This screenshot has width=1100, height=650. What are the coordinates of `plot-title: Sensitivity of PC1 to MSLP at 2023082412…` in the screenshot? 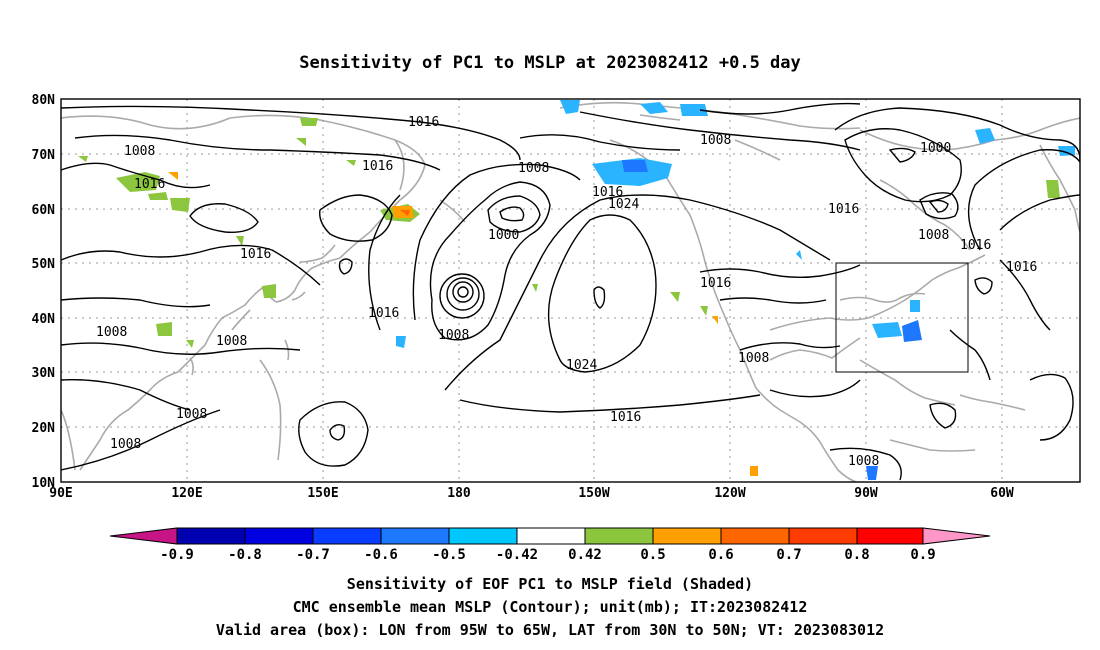 It's located at (550, 63).